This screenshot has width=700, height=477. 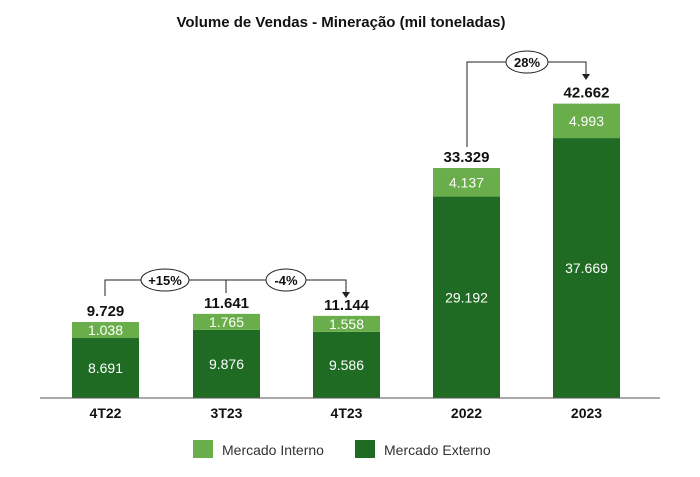 What do you see at coordinates (226, 303) in the screenshot?
I see `label-total: 11.641` at bounding box center [226, 303].